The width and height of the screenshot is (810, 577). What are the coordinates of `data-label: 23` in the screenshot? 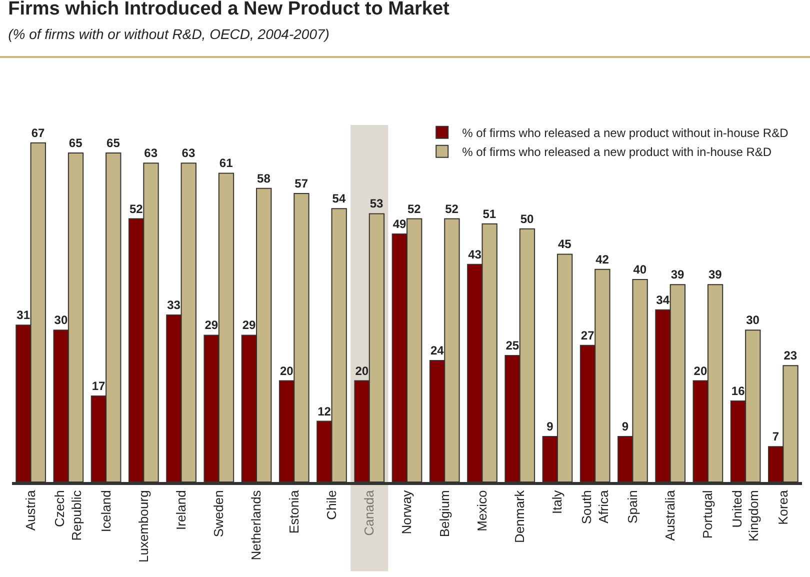 It's located at (791, 355).